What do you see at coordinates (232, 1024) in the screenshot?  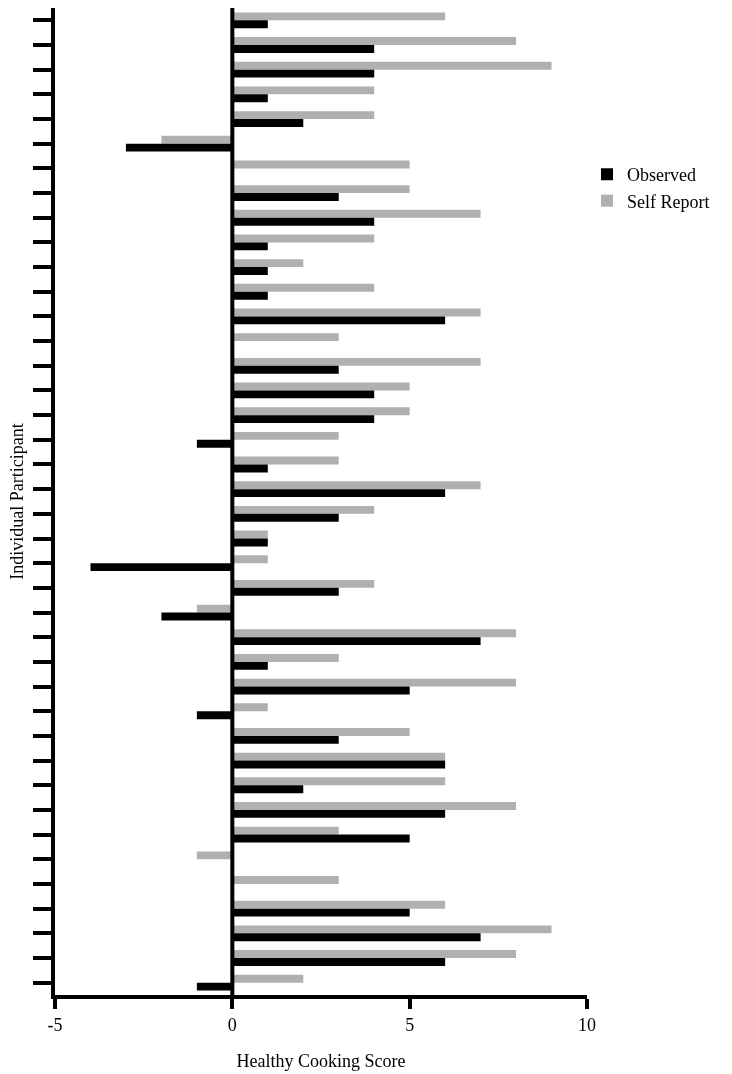 I see `x-tick-label: 0` at bounding box center [232, 1024].